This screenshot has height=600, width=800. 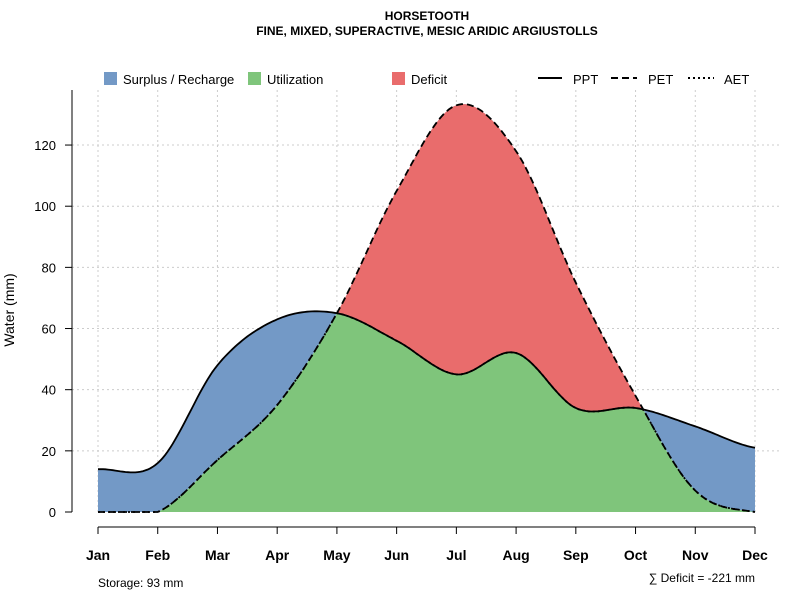 What do you see at coordinates (398, 78) in the screenshot?
I see `legend-swatch-deficit` at bounding box center [398, 78].